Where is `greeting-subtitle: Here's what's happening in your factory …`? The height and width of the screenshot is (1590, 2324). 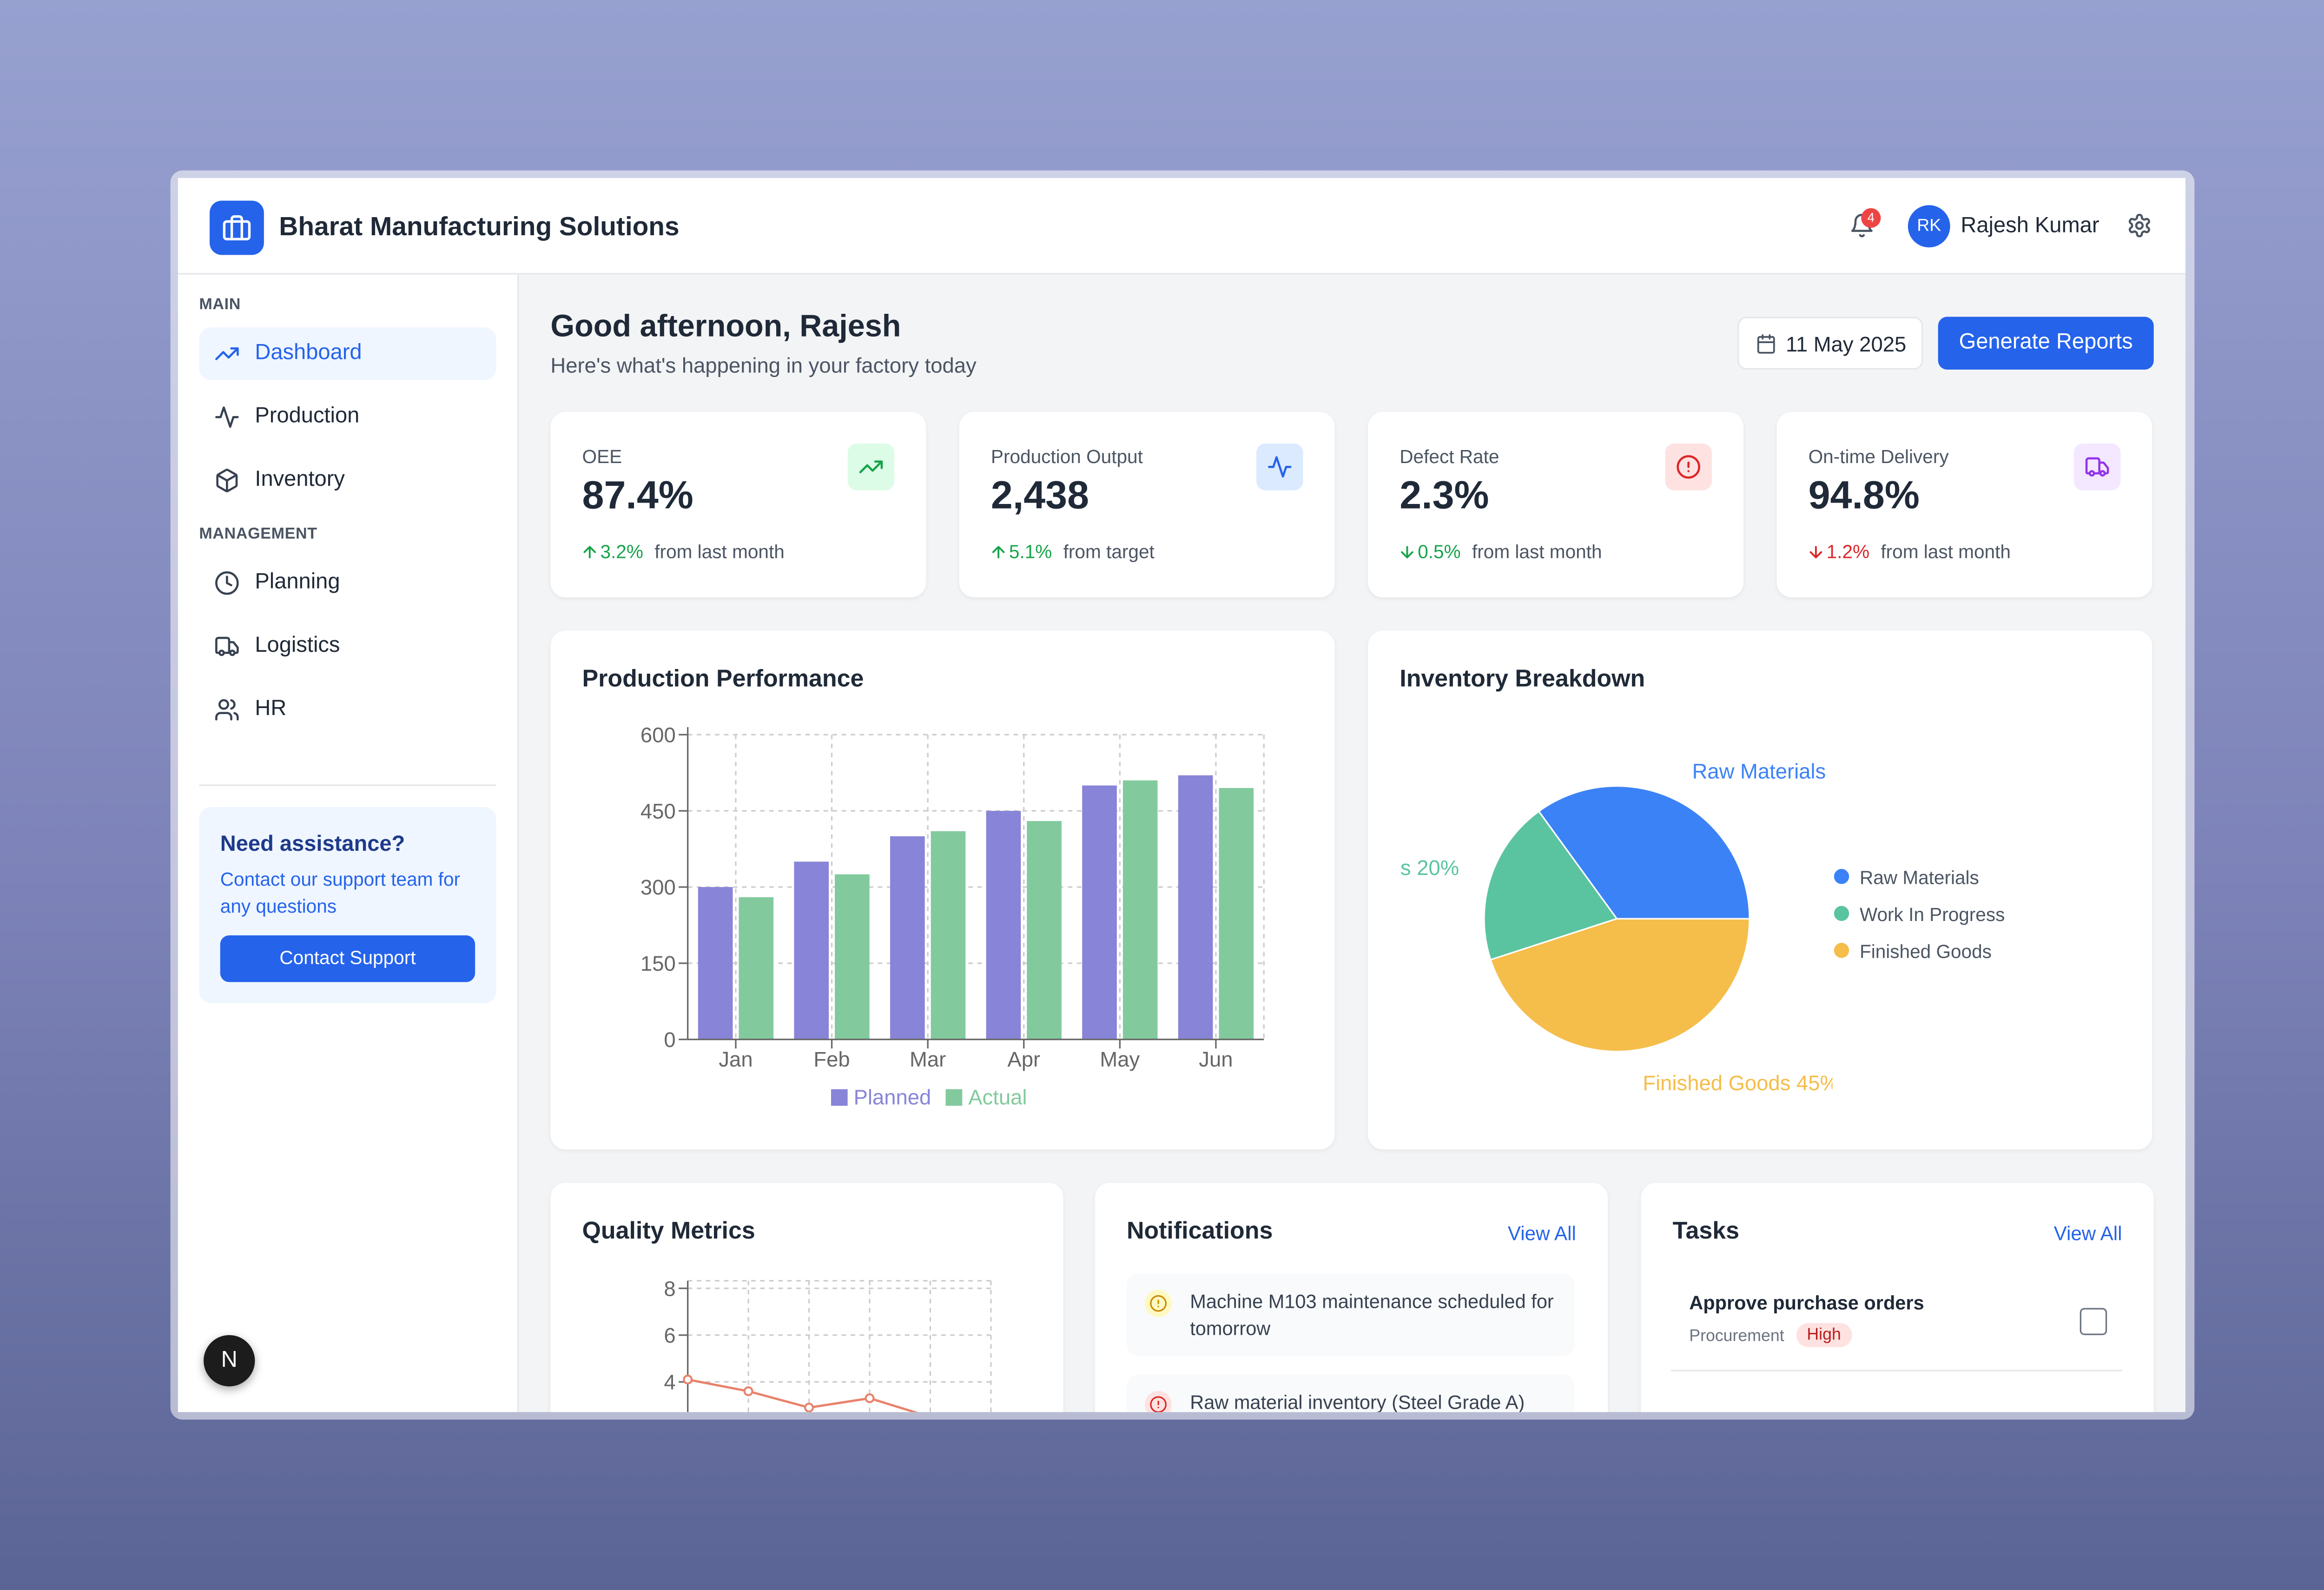
greeting-subtitle: Here's what's happening in your factory … is located at coordinates (763, 365).